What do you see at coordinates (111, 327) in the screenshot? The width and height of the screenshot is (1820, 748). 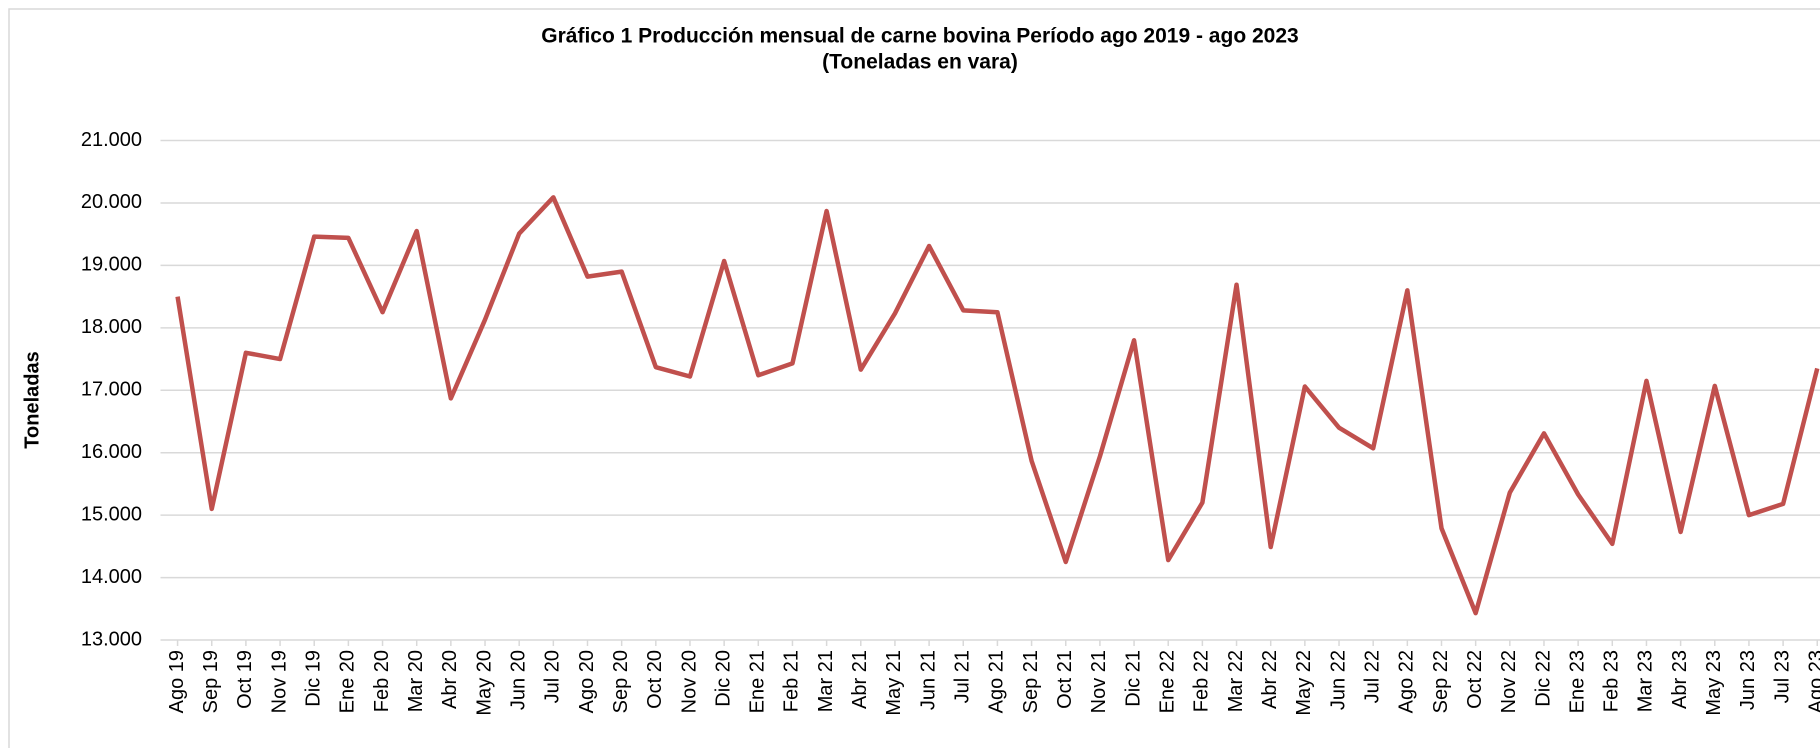 I see `y-tick-label: 18.000` at bounding box center [111, 327].